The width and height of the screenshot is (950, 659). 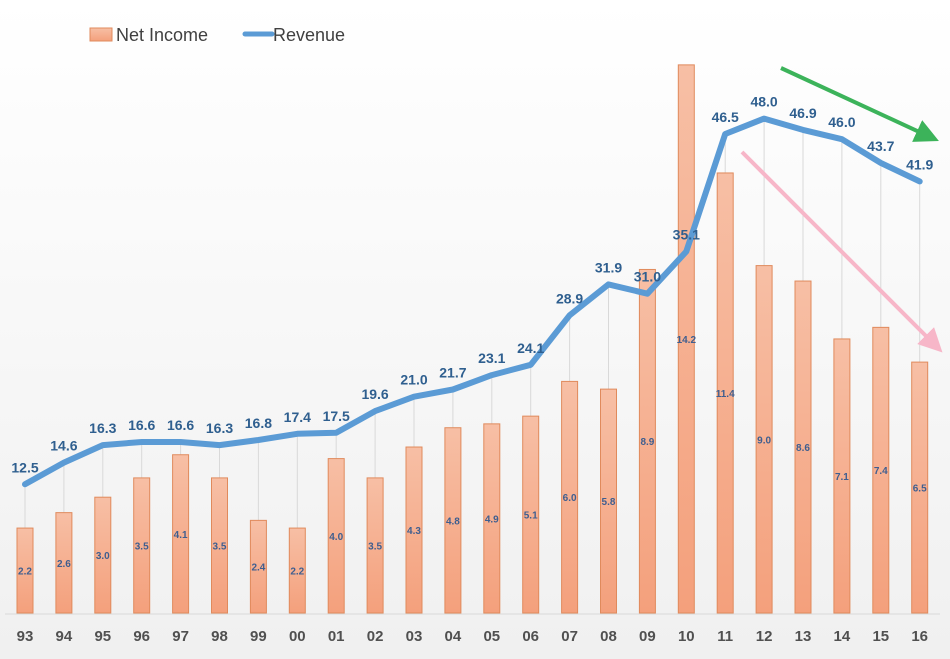 I want to click on x-tick-label: 16, so click(x=919, y=636).